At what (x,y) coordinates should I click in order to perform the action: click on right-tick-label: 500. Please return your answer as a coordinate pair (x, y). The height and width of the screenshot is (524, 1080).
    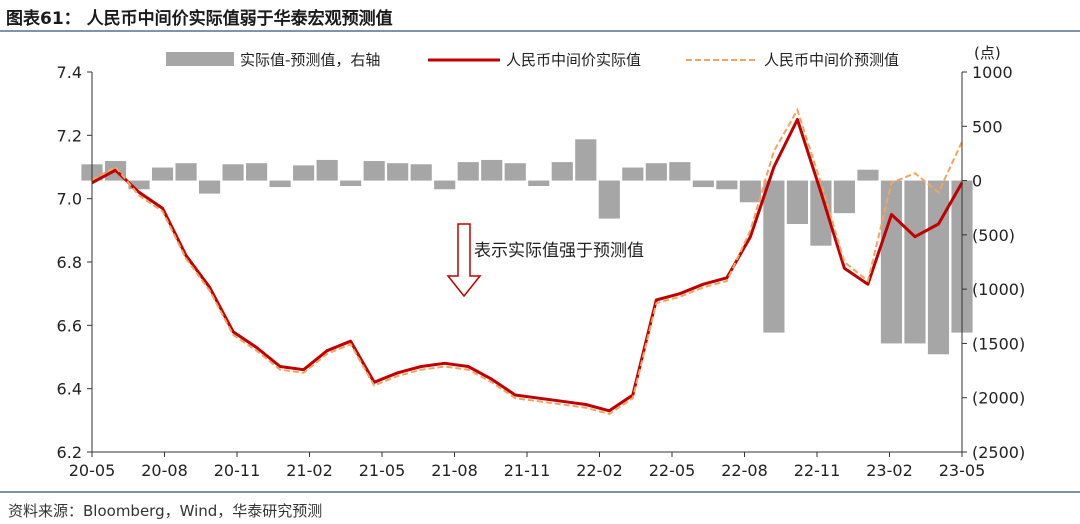
    Looking at the image, I should click on (987, 126).